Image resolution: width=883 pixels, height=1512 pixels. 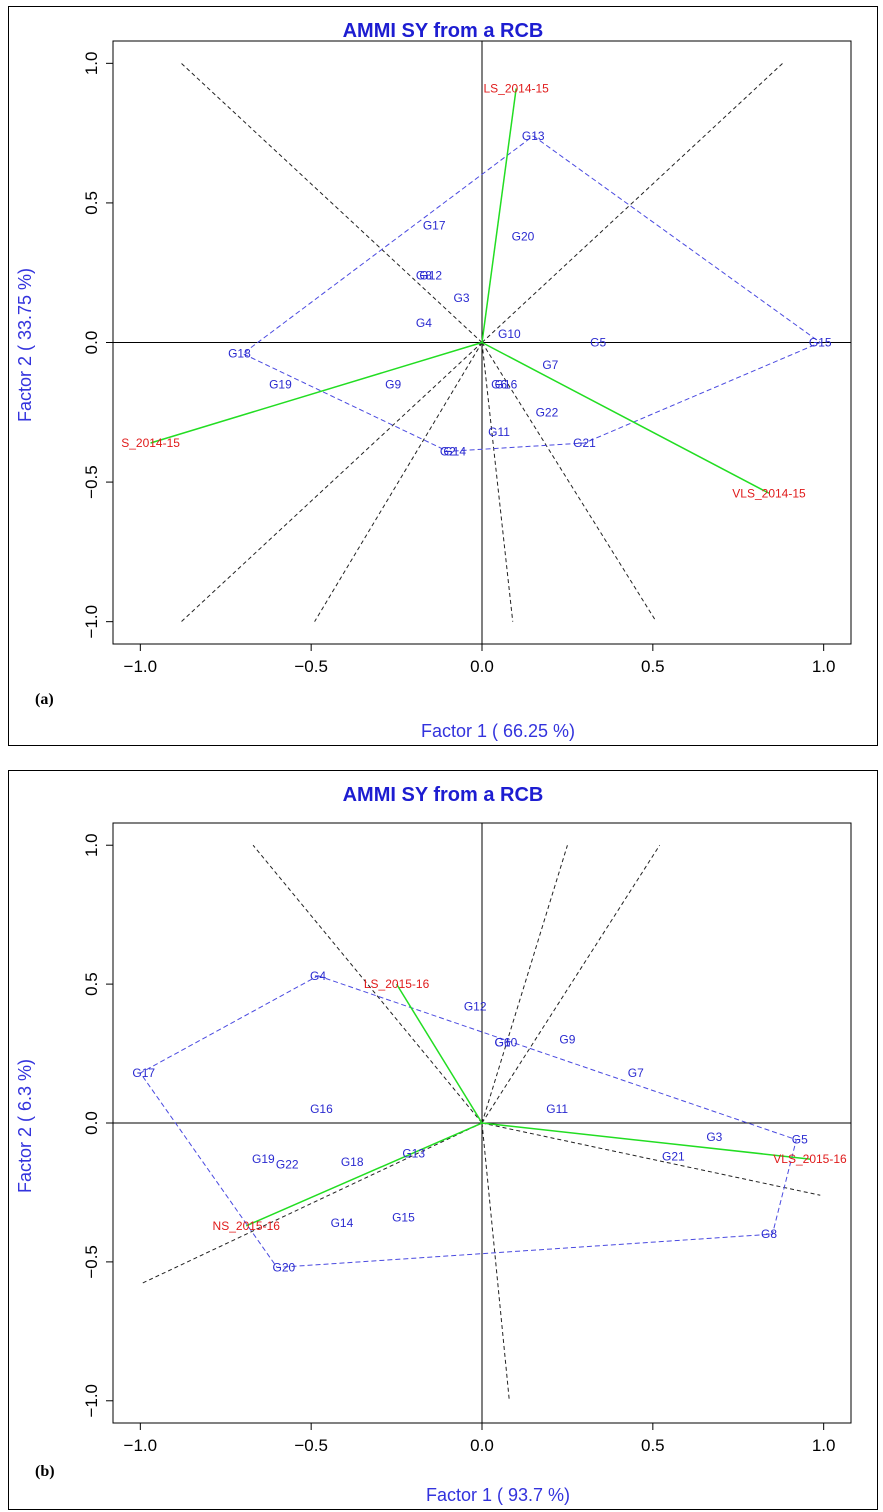 What do you see at coordinates (25, 1126) in the screenshot?
I see `y-axis-label: Factor 2 ( 6.3 %)` at bounding box center [25, 1126].